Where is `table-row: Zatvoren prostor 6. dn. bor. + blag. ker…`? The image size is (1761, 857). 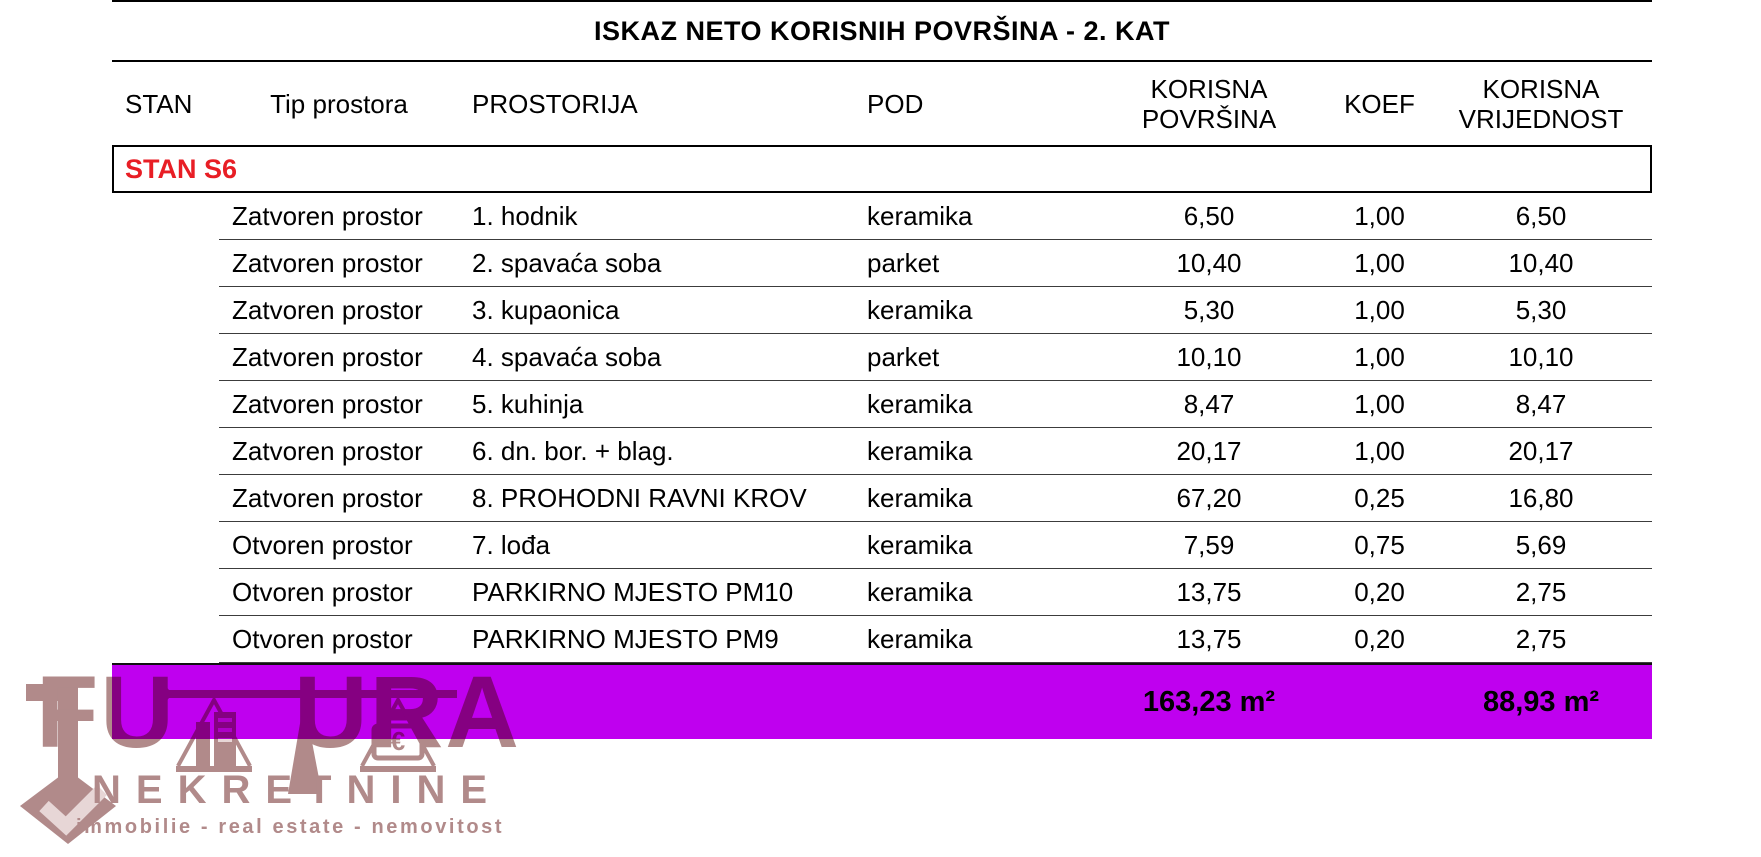 table-row: Zatvoren prostor 6. dn. bor. + blag. ker… is located at coordinates (882, 451).